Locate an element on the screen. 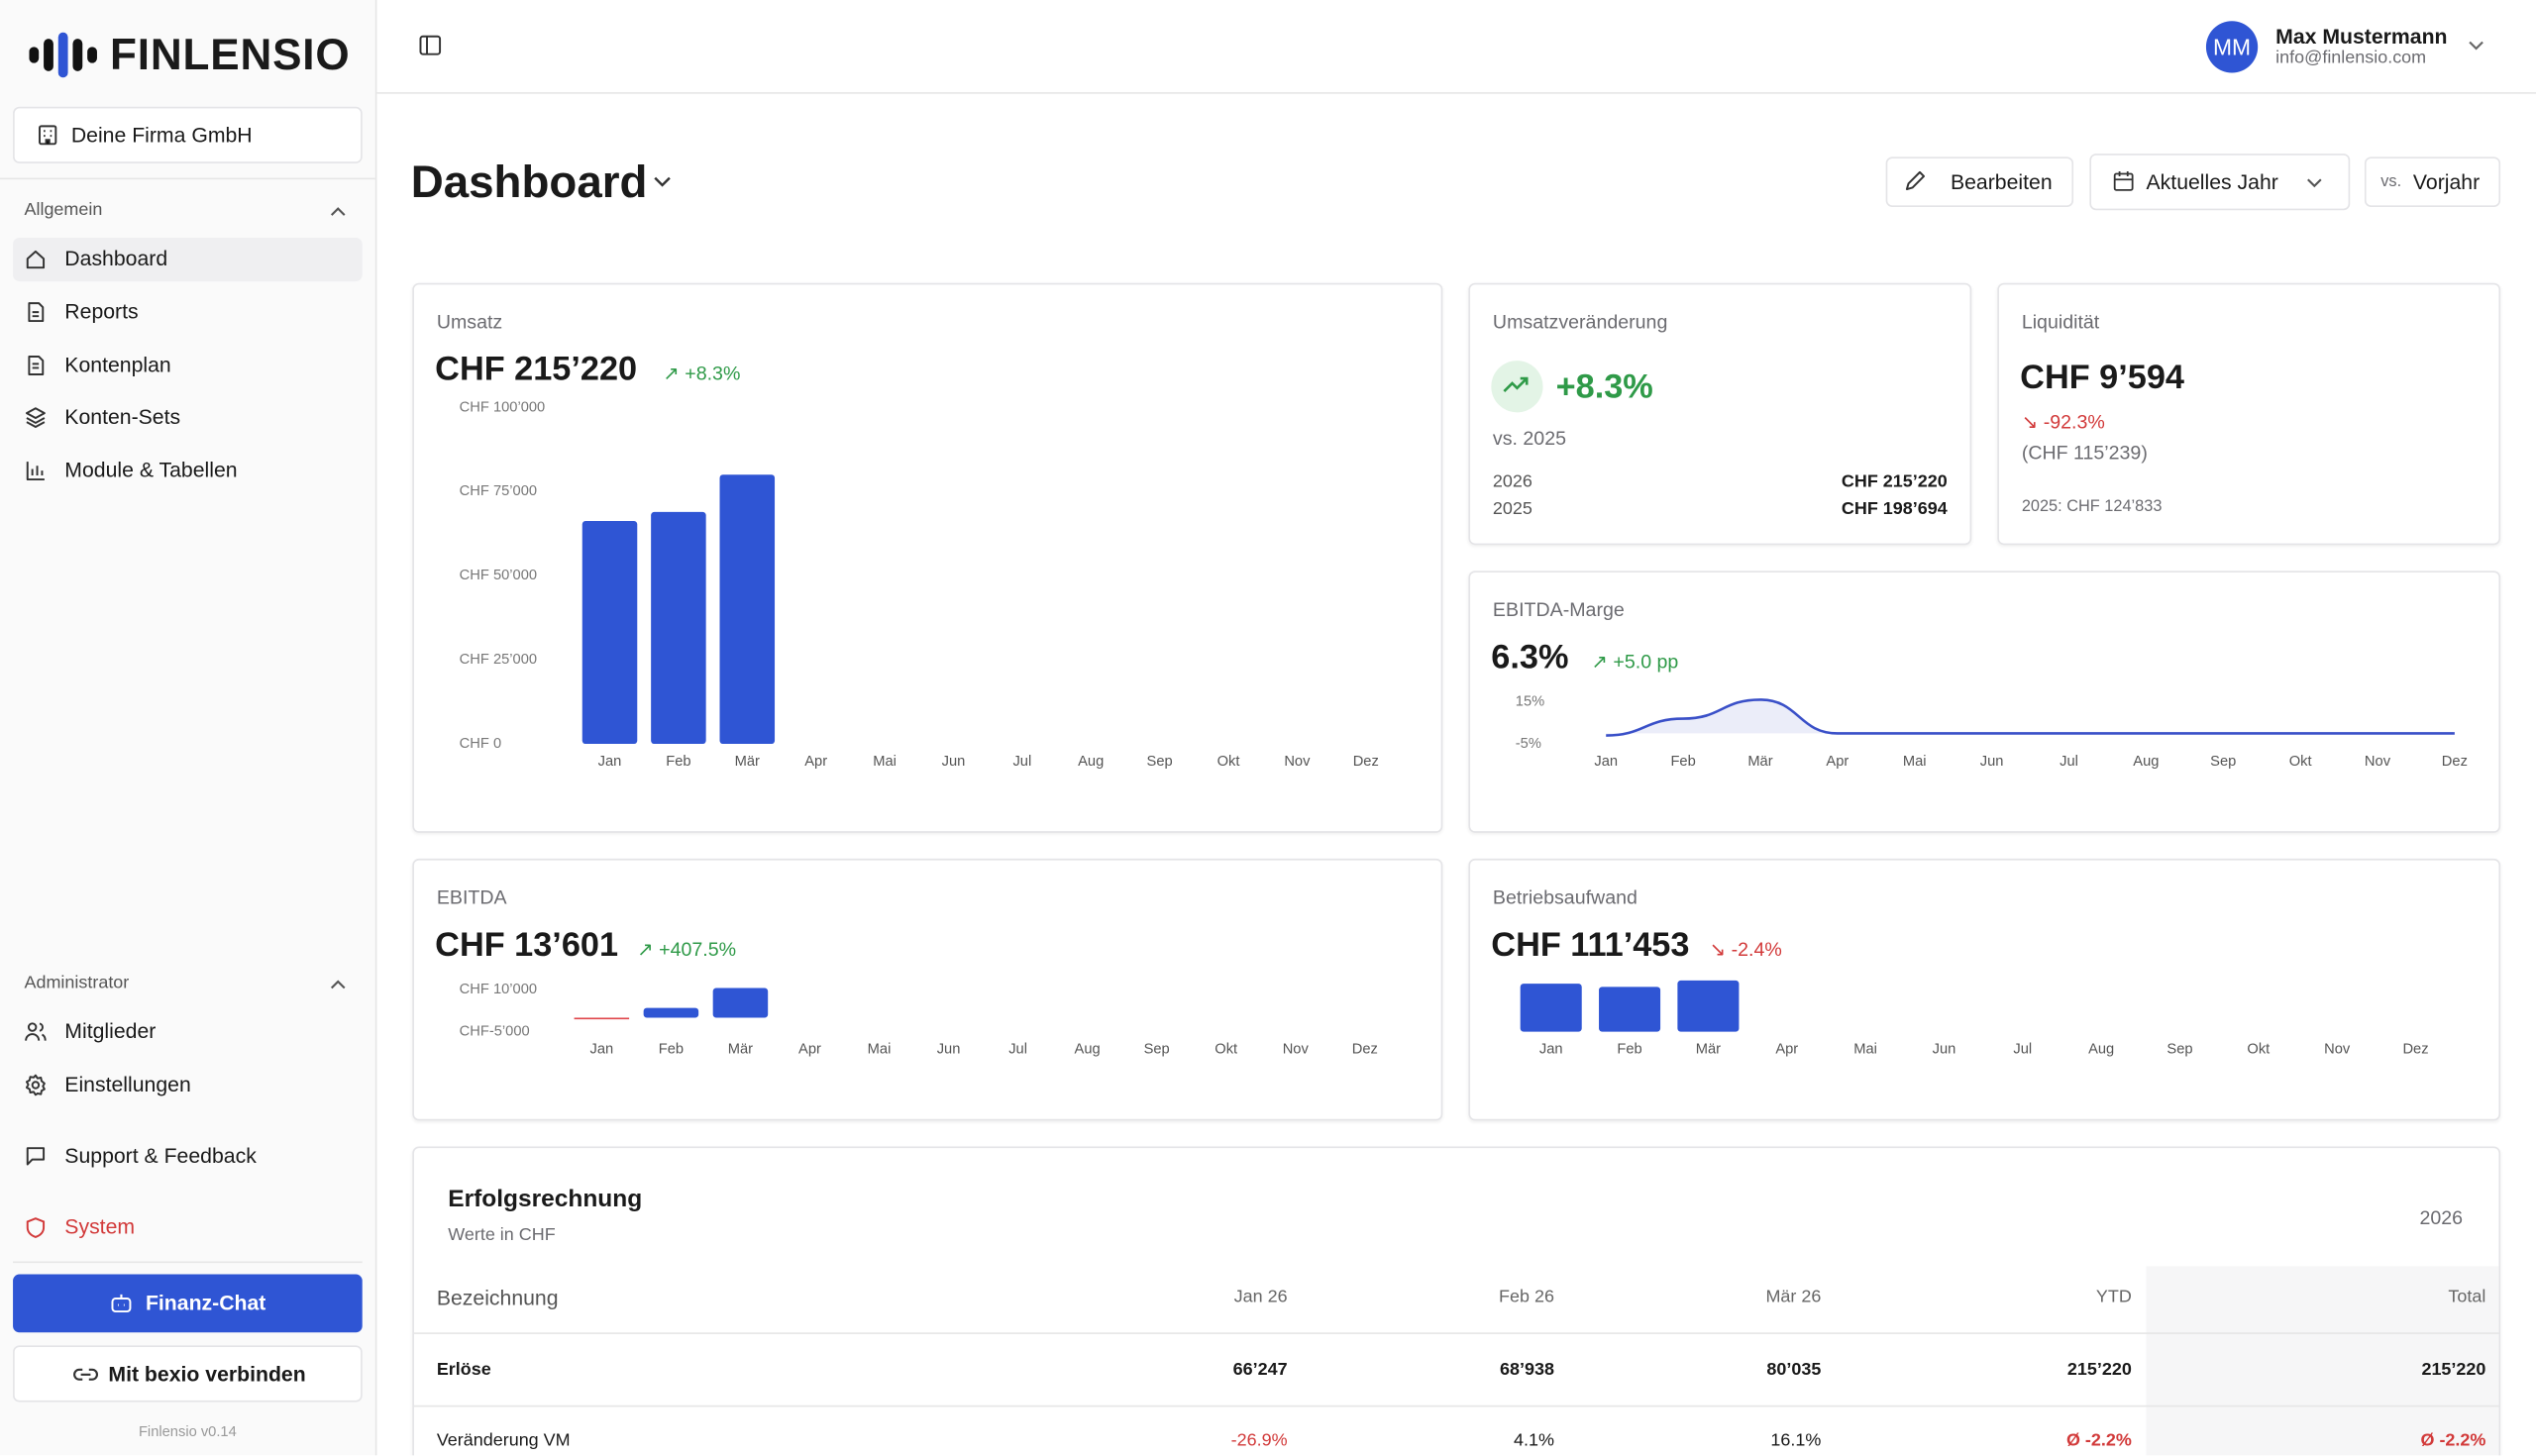 The image size is (2536, 1456). nav-item: Reports is located at coordinates (101, 311).